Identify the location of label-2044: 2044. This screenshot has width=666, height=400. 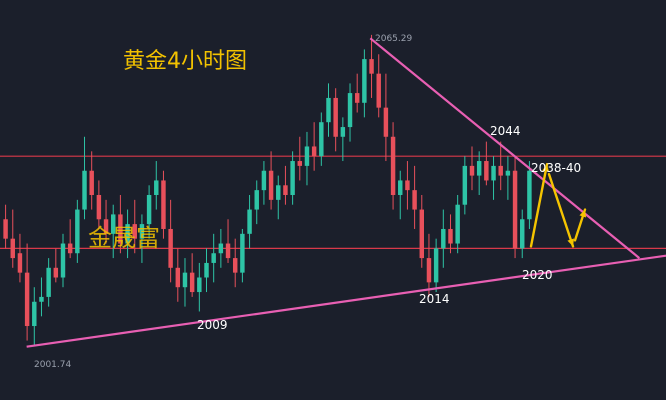
(505, 131).